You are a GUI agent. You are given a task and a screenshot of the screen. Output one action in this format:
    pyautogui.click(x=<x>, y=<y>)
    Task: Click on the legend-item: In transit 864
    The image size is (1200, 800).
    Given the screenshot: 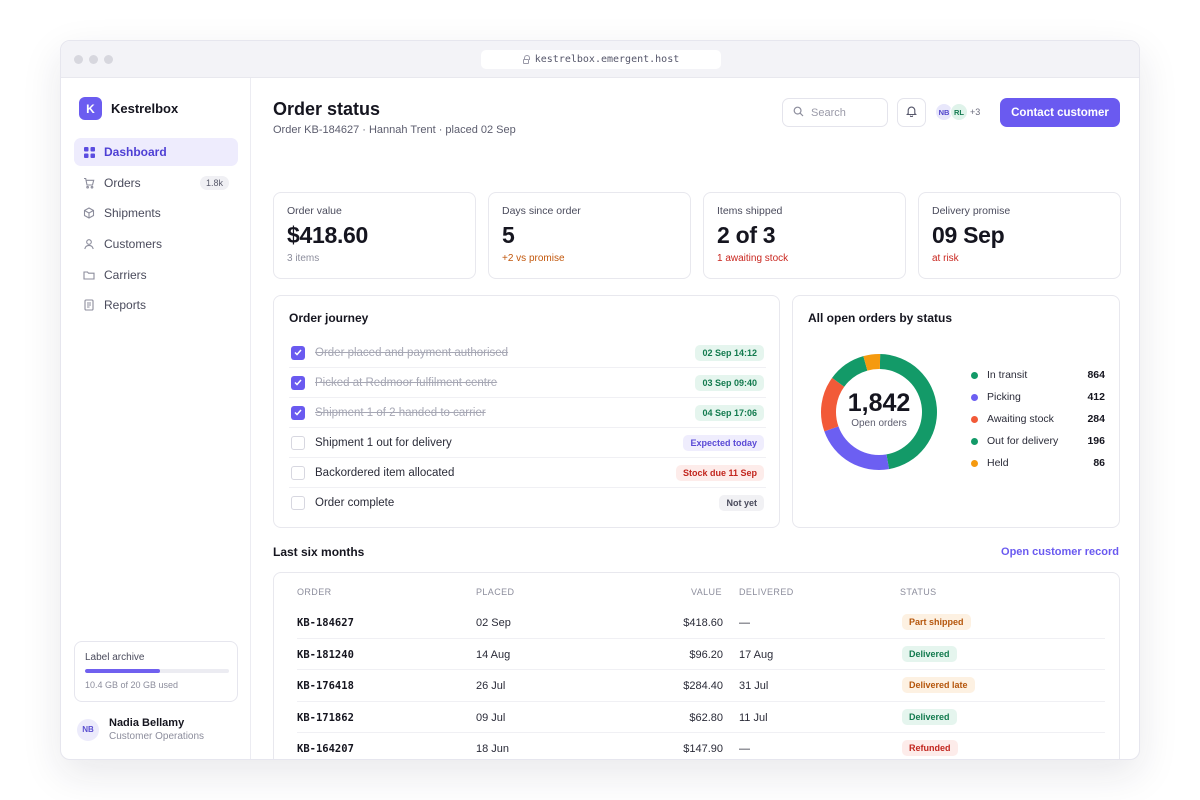 What is the action you would take?
    pyautogui.click(x=1038, y=375)
    